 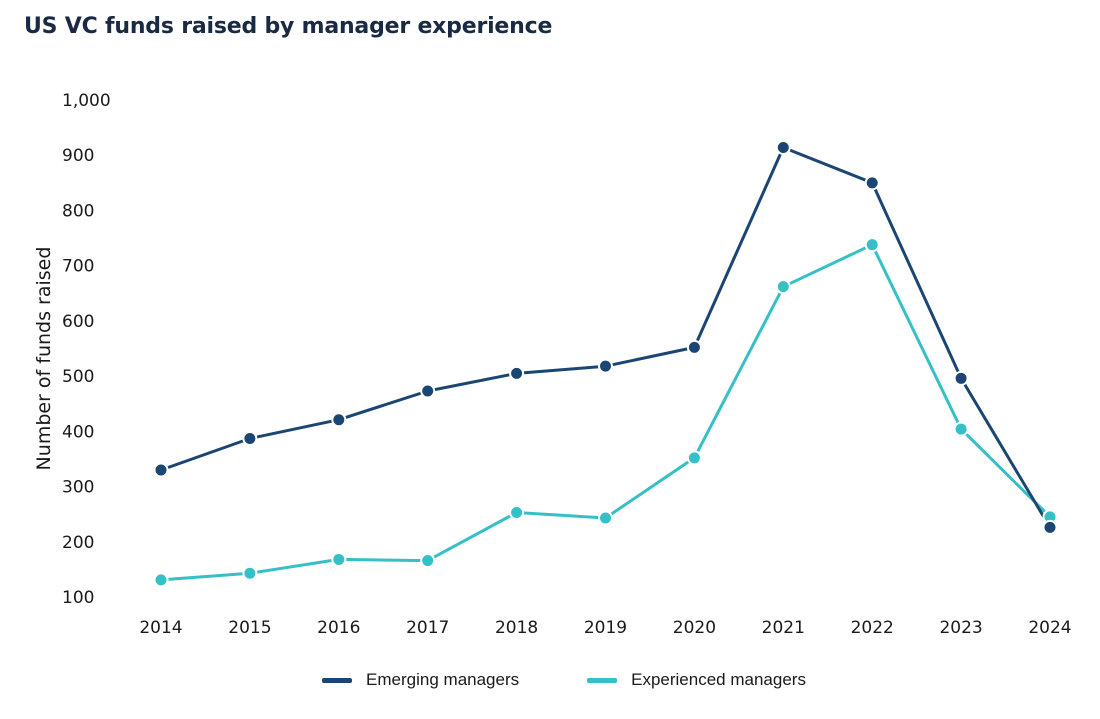 I want to click on x-tick-label: 2017, so click(x=427, y=628).